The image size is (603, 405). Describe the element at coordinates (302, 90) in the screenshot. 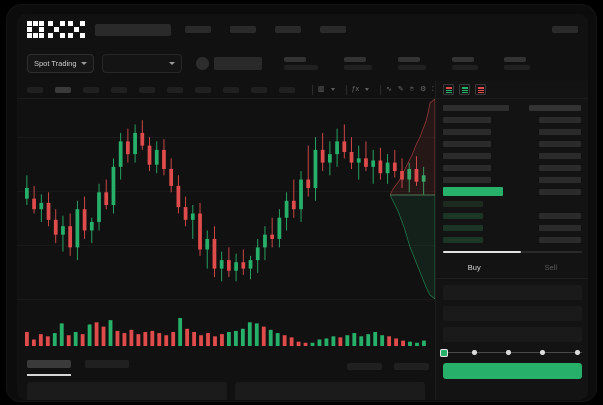

I see `chart-toolbar: ▥ ƒx ∿ ✎ ⌾ ⚙ ⛶` at that location.